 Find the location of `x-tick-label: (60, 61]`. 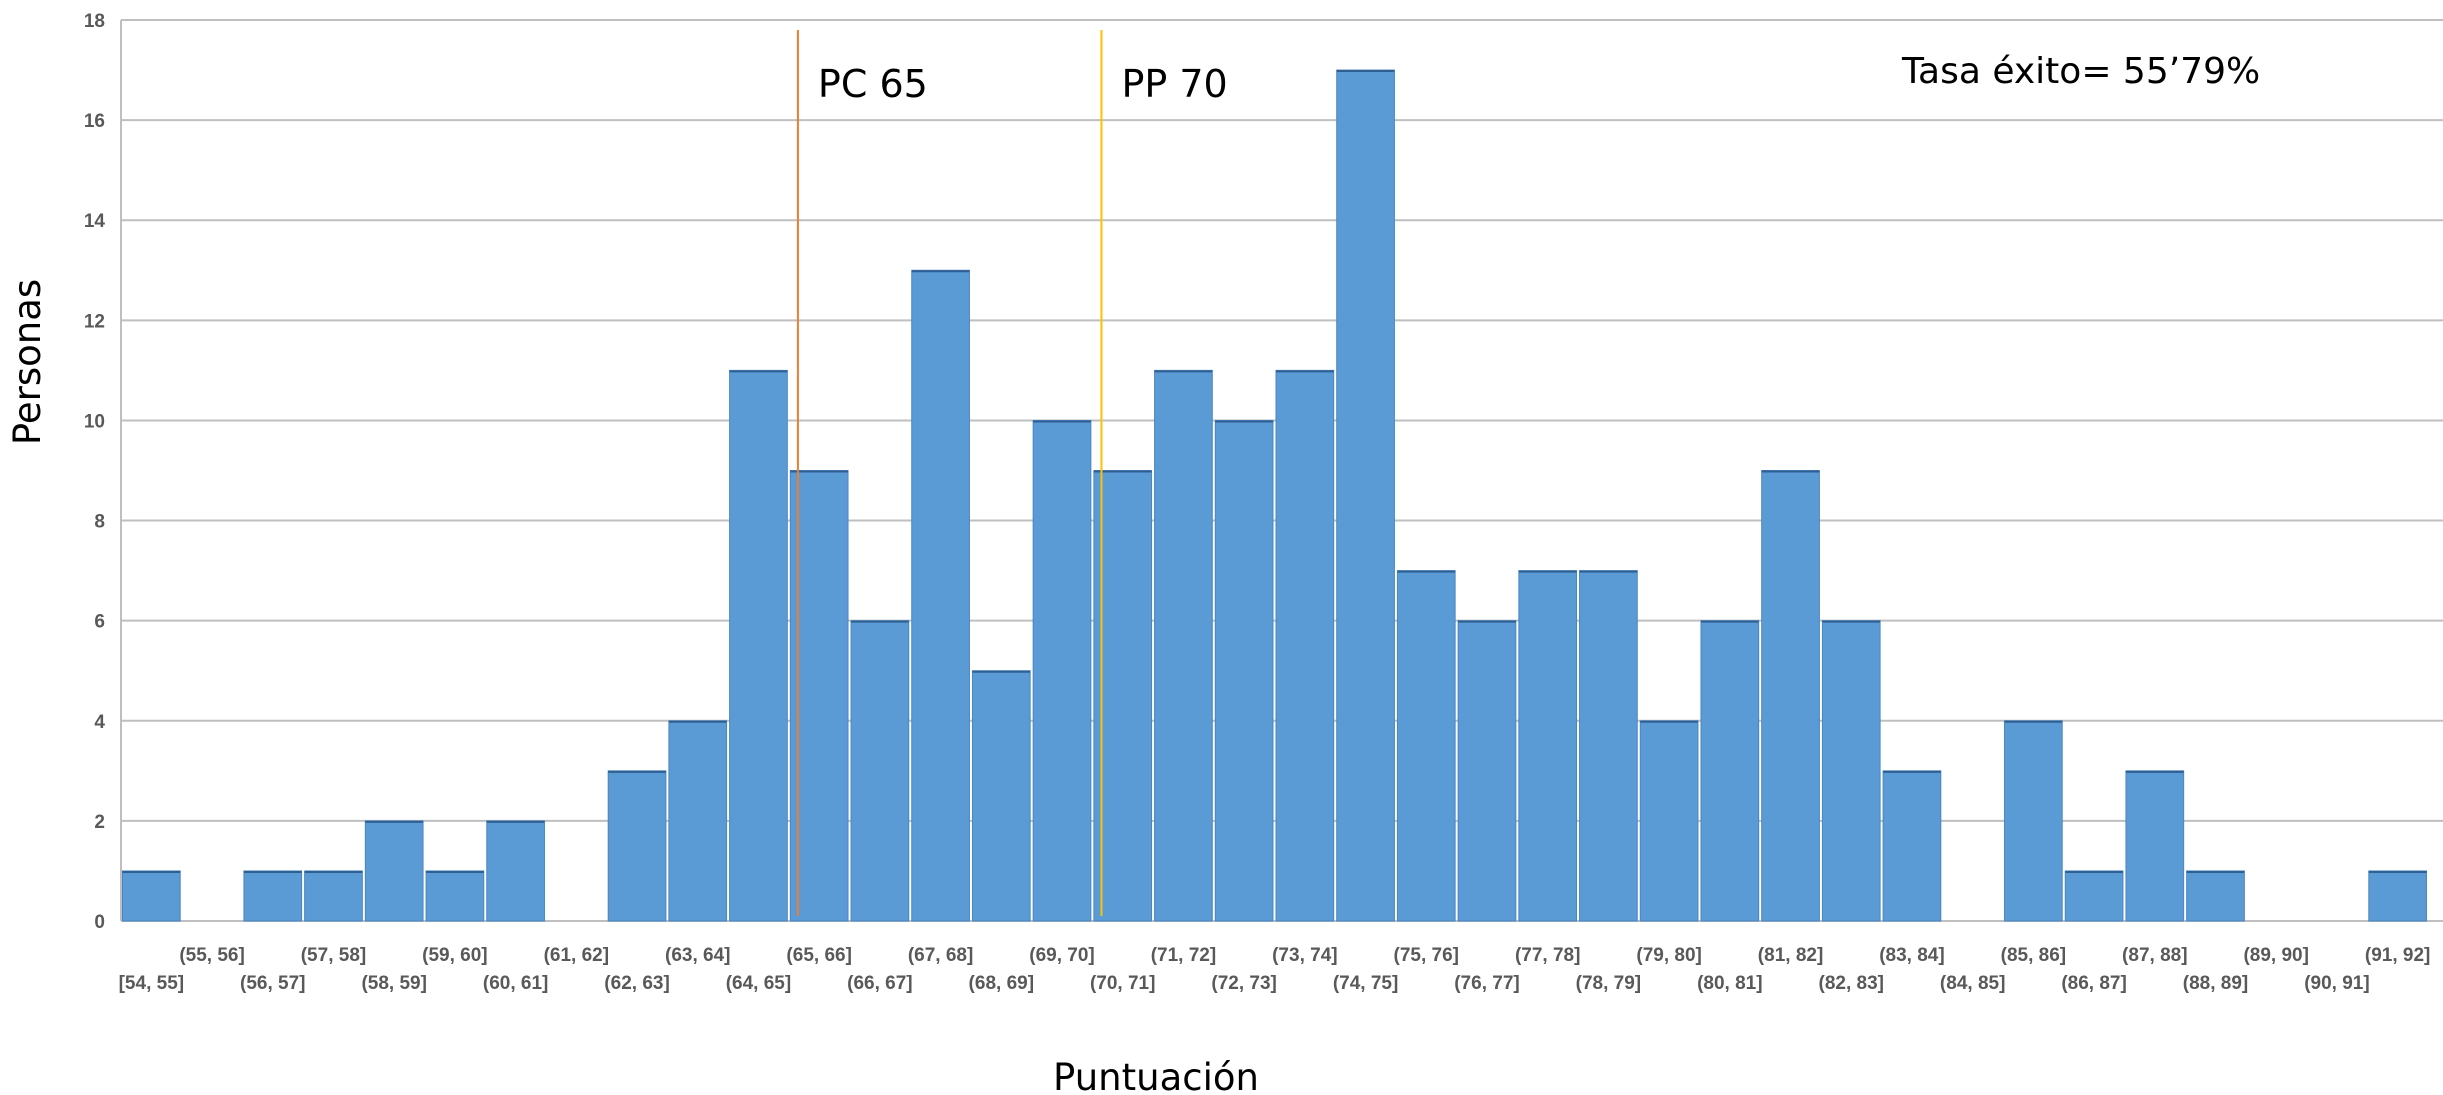

x-tick-label: (60, 61] is located at coordinates (515, 983).